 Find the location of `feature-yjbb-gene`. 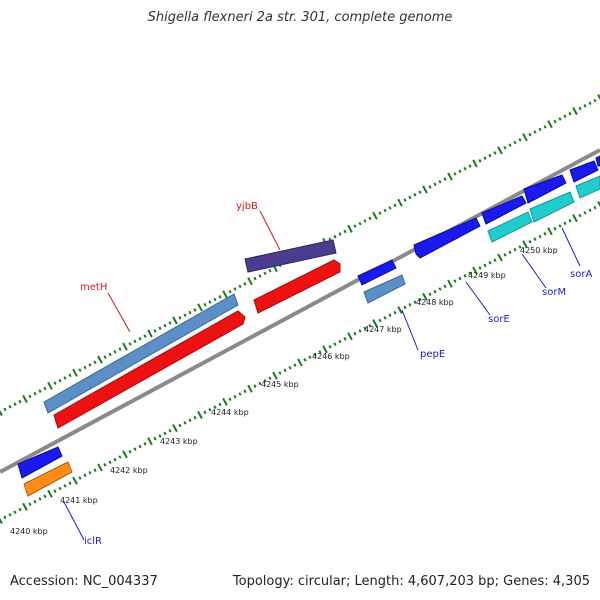

feature-yjbb-gene is located at coordinates (290, 256).